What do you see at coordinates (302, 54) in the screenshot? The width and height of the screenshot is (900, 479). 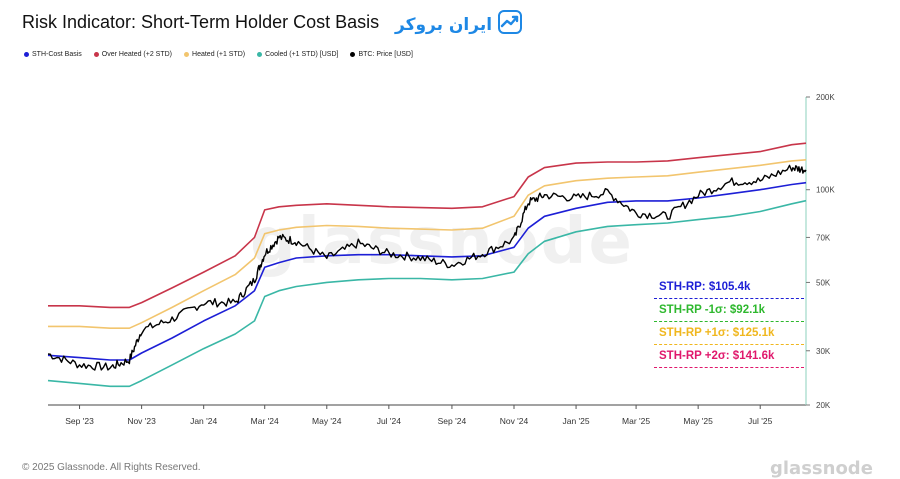 I see `legend-label: Cooled (+1 STD) [USD]` at bounding box center [302, 54].